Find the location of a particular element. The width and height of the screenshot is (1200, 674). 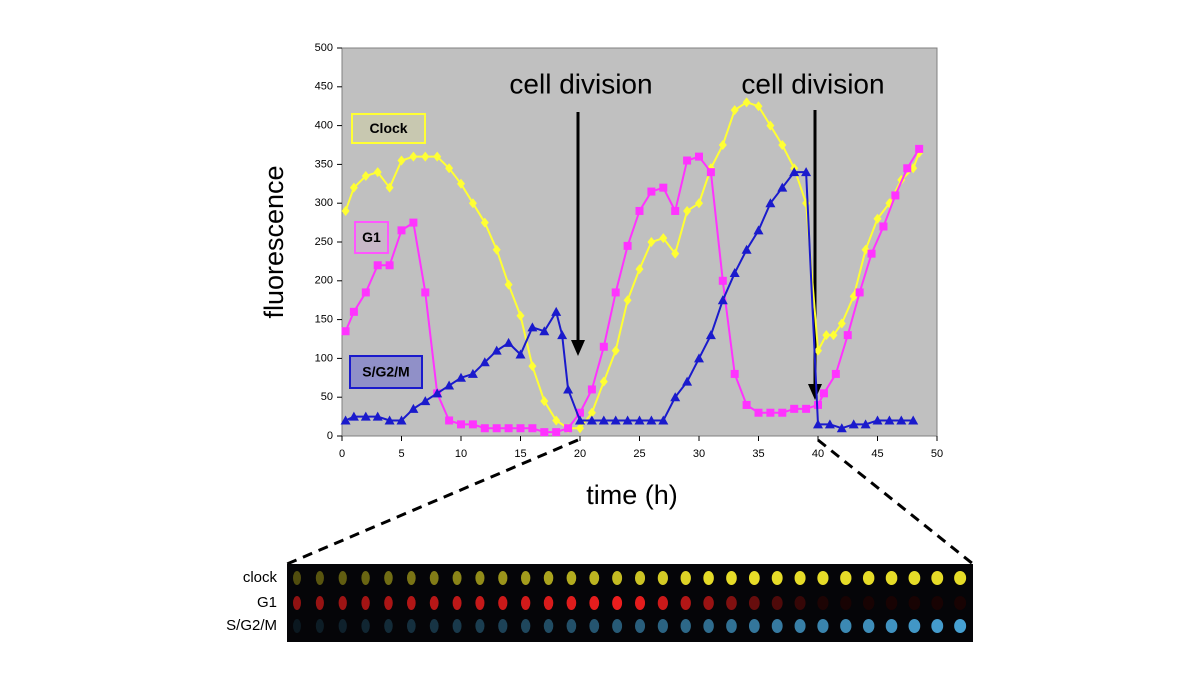

y-tick-label: 250 is located at coordinates (324, 242).